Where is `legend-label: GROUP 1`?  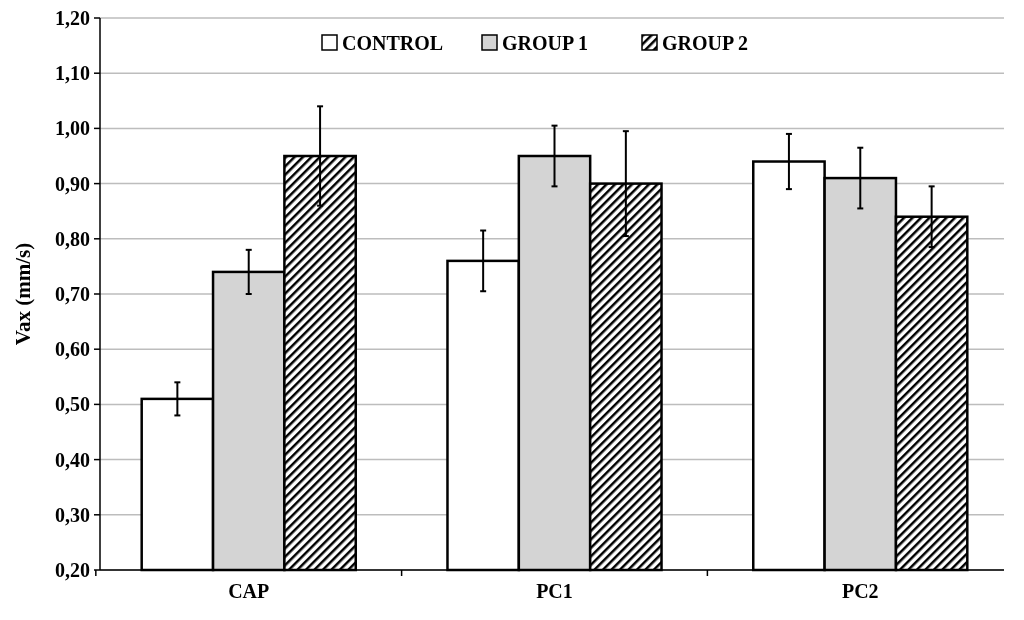
legend-label: GROUP 1 is located at coordinates (545, 43).